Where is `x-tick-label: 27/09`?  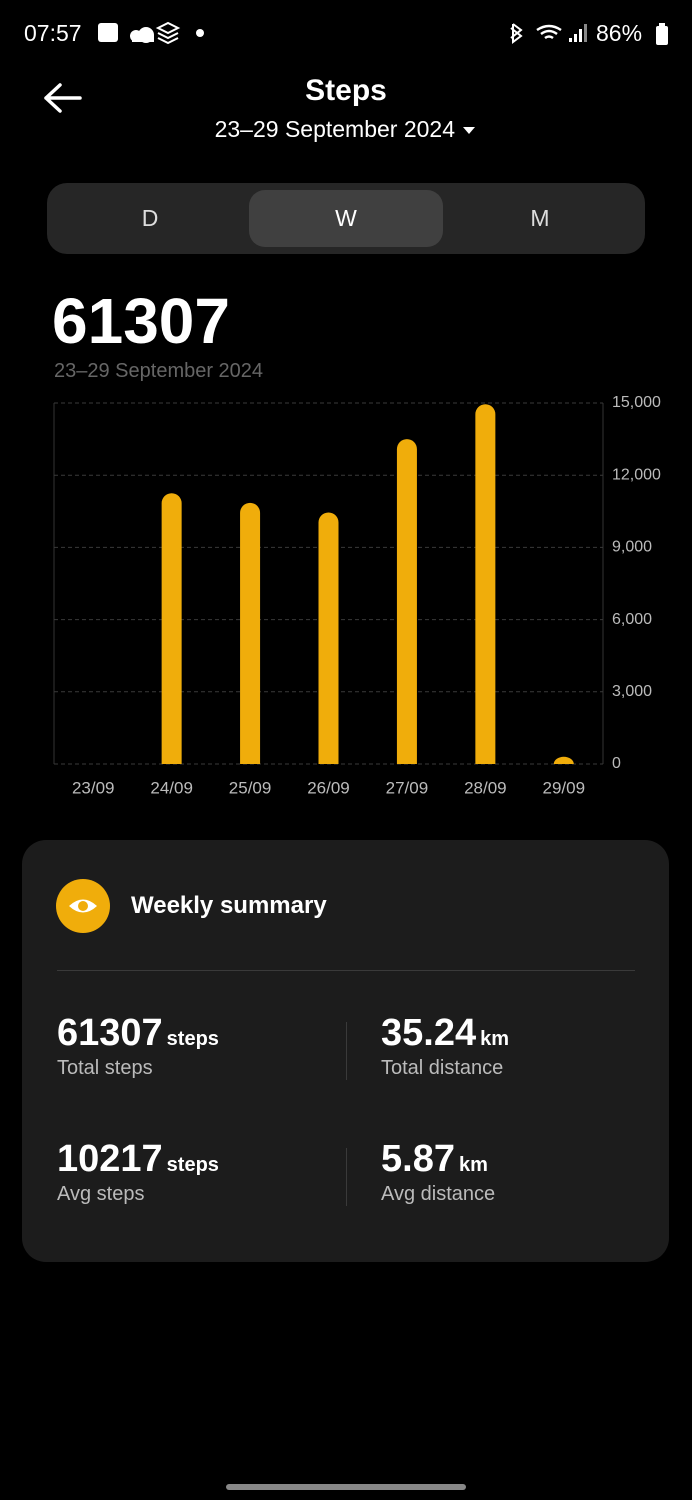
x-tick-label: 27/09 is located at coordinates (407, 787).